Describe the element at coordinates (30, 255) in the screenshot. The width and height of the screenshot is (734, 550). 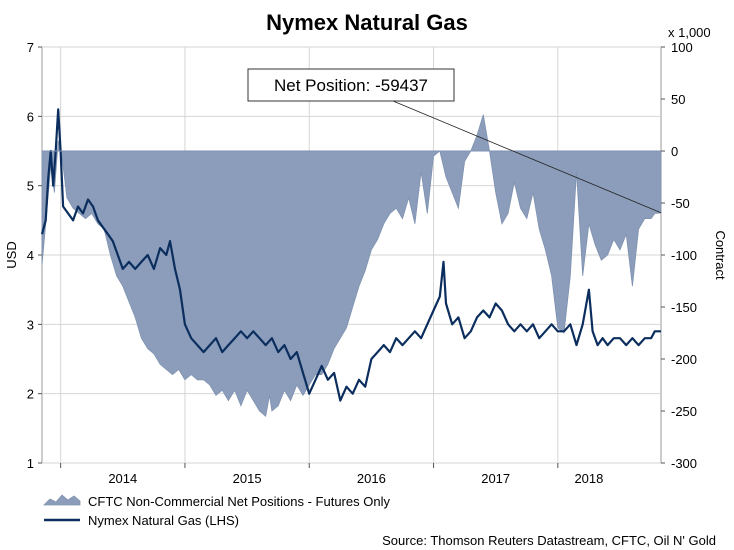
I see `left-axis-tick-label: 4` at that location.